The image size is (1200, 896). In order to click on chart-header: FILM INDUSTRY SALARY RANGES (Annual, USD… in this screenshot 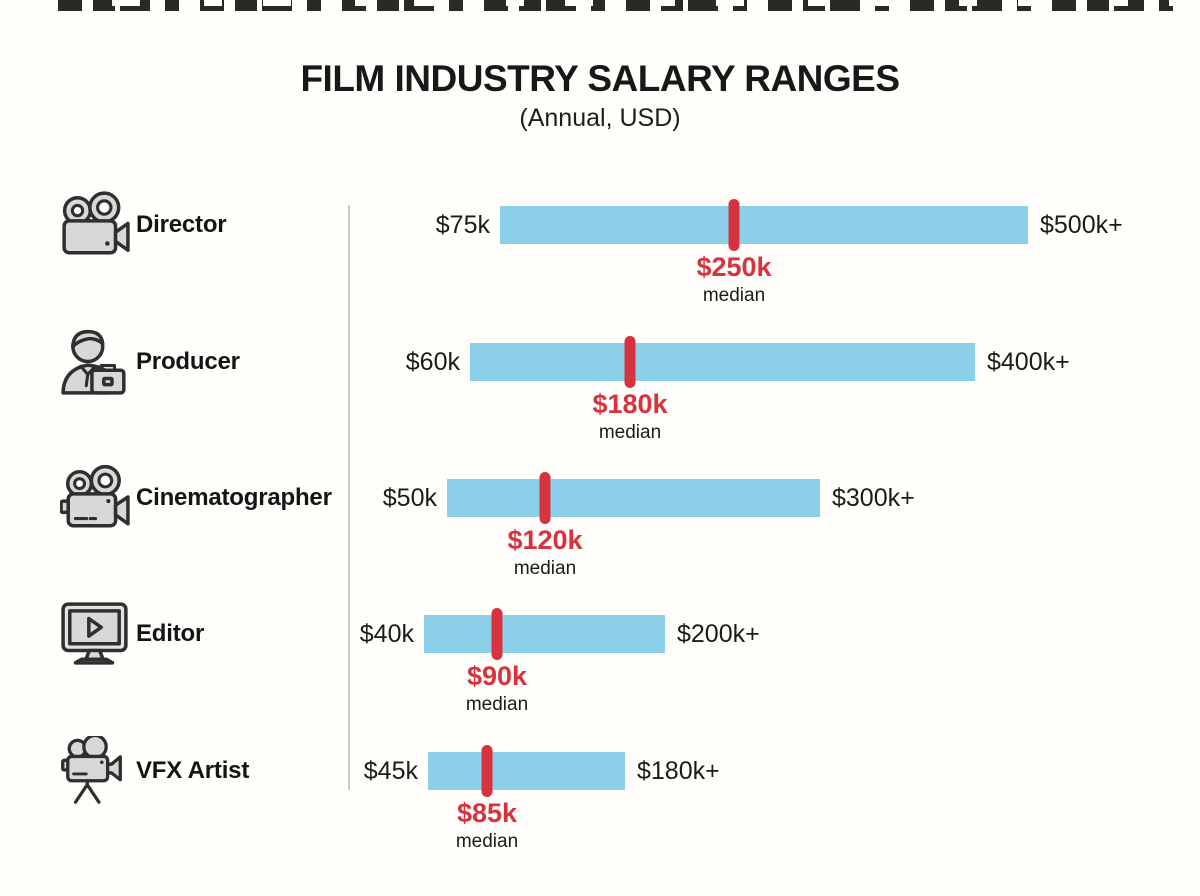, I will do `click(600, 66)`.